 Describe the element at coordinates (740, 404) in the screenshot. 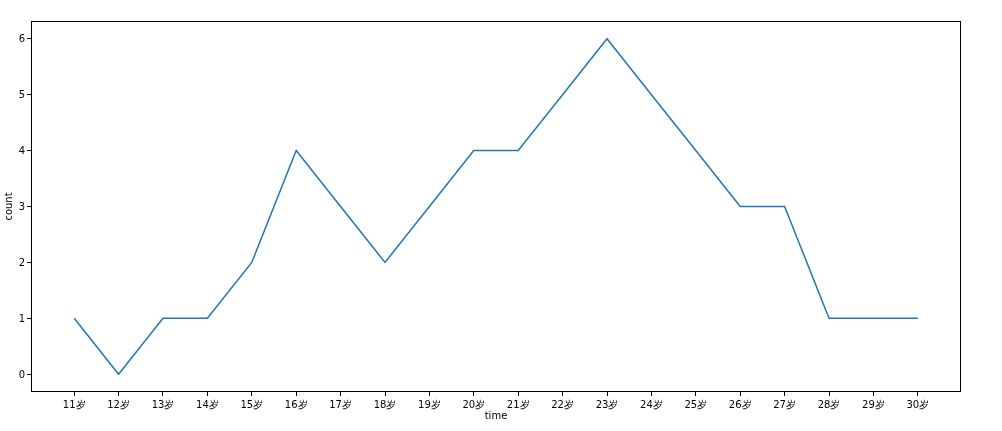

I see `x-tick-label: 26岁` at that location.